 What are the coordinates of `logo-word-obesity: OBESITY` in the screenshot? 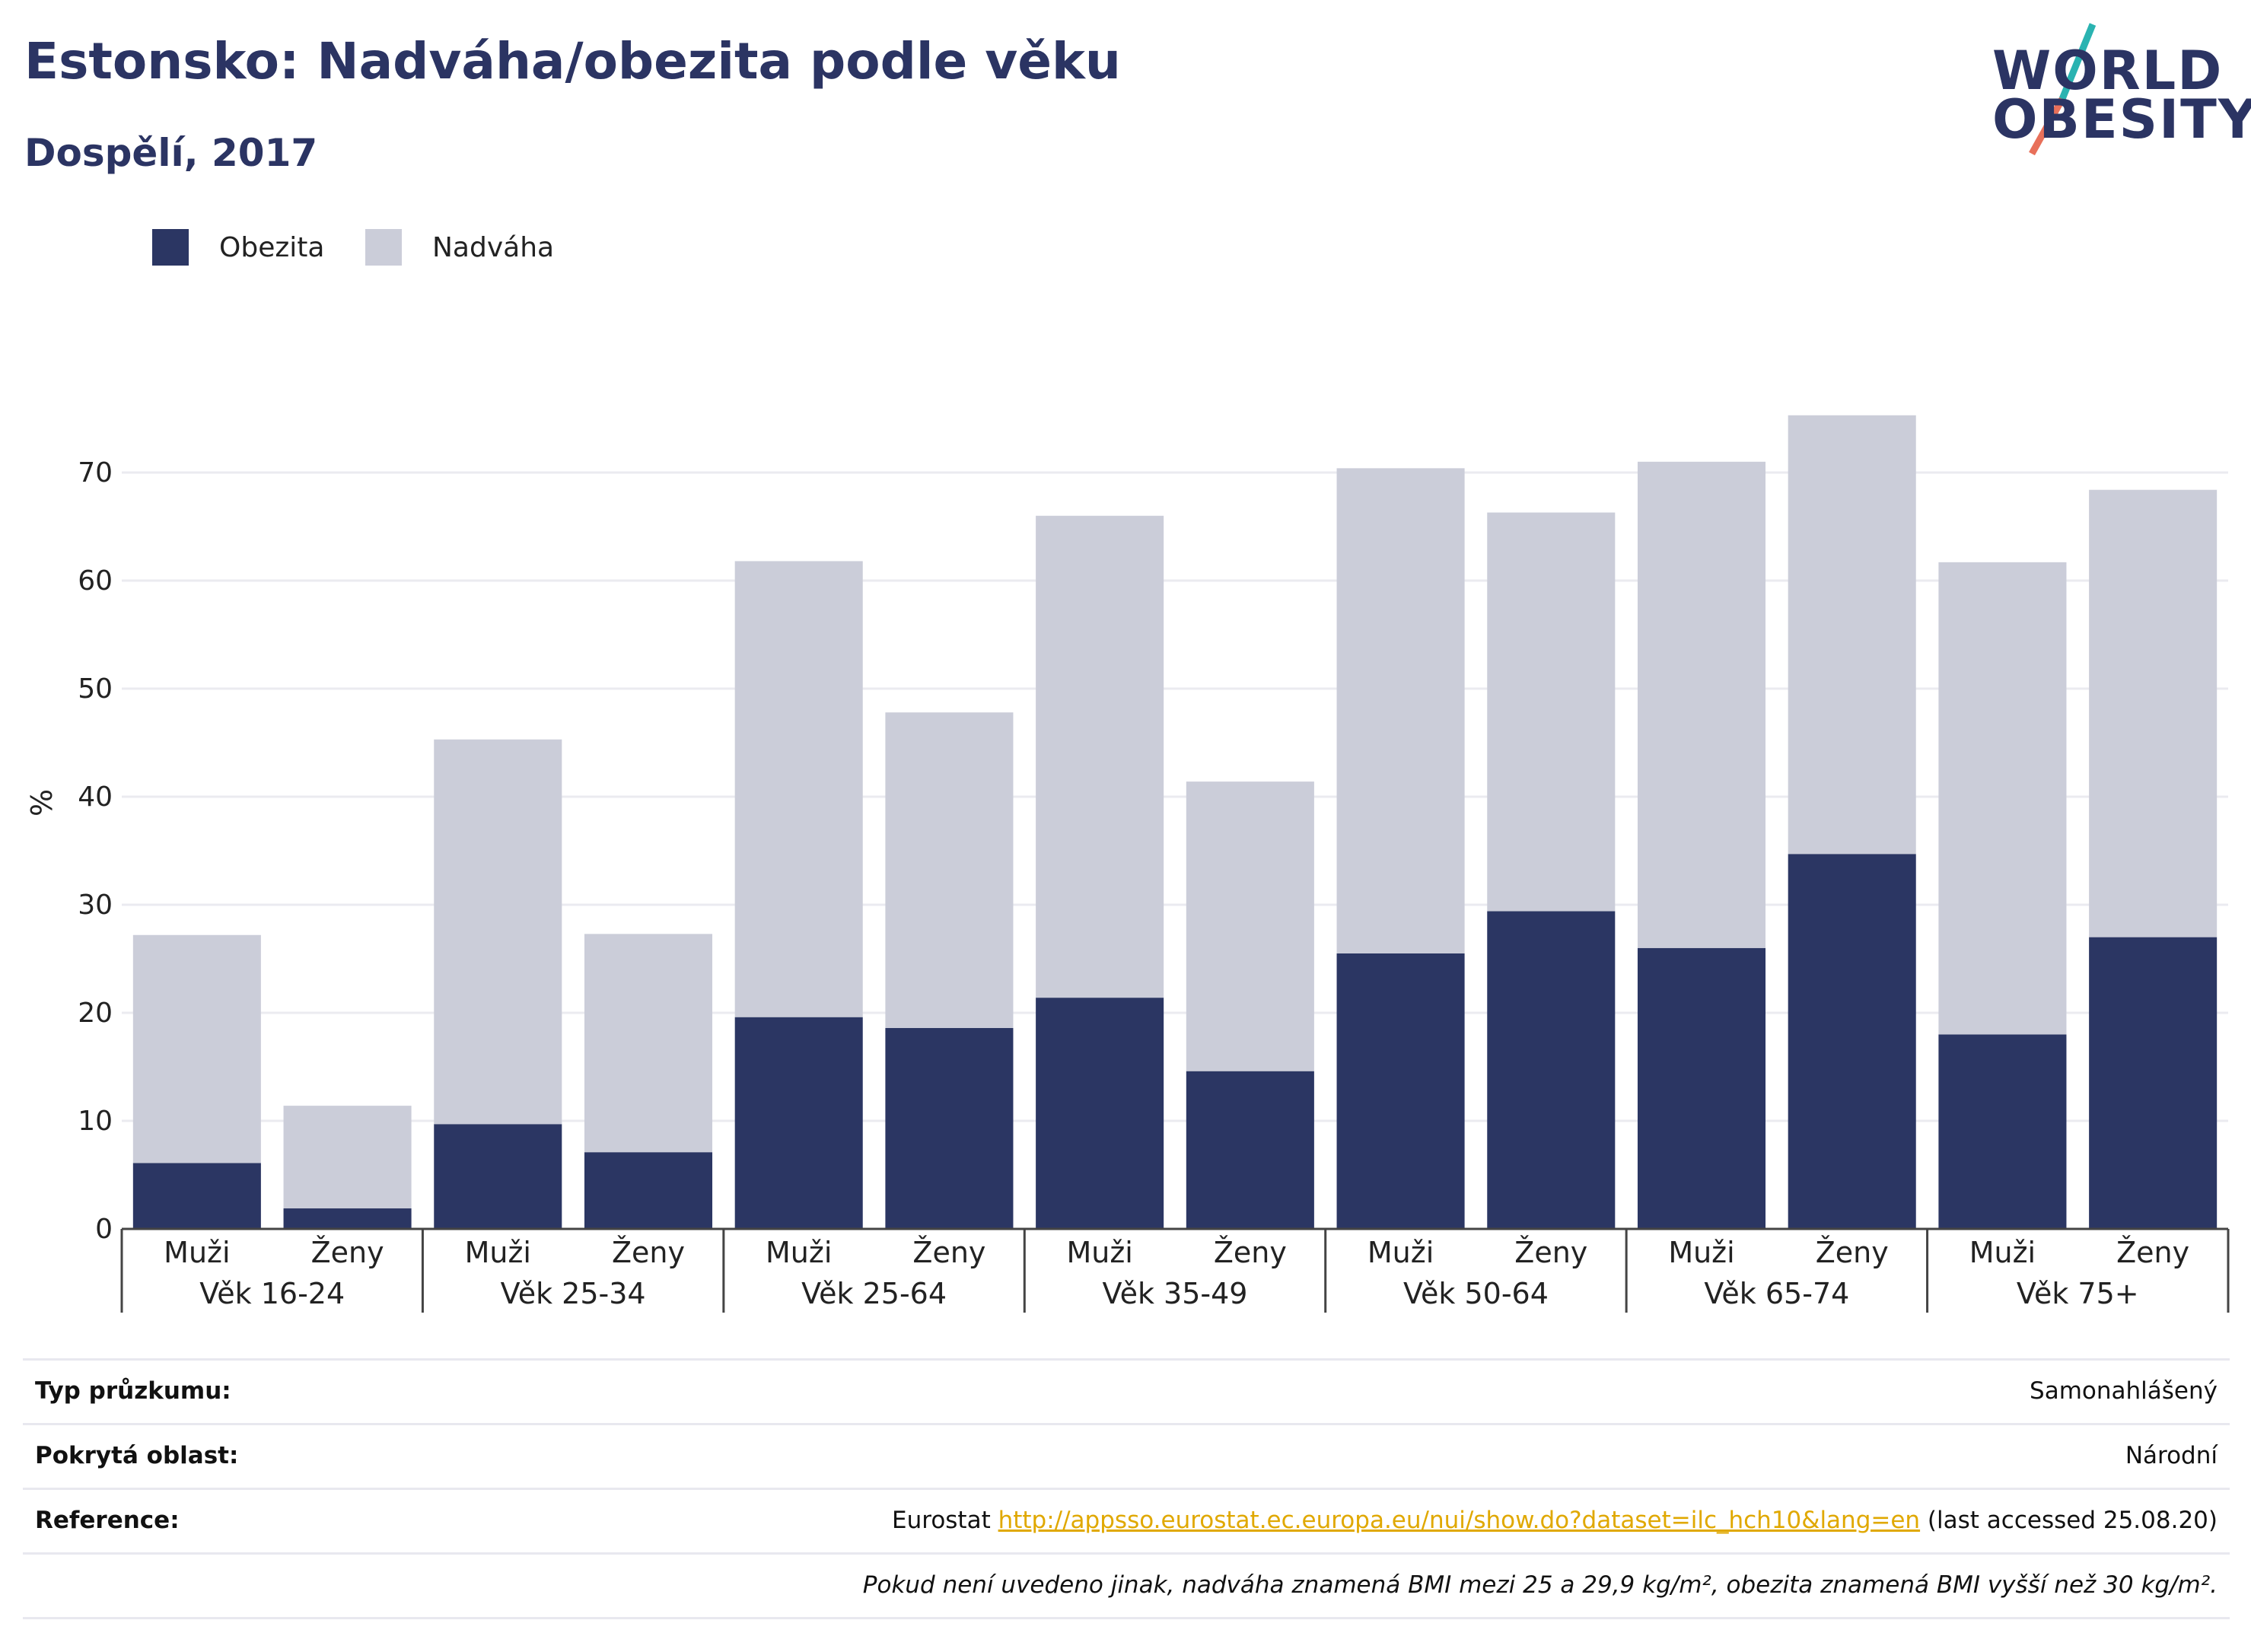 It's located at (2121, 119).